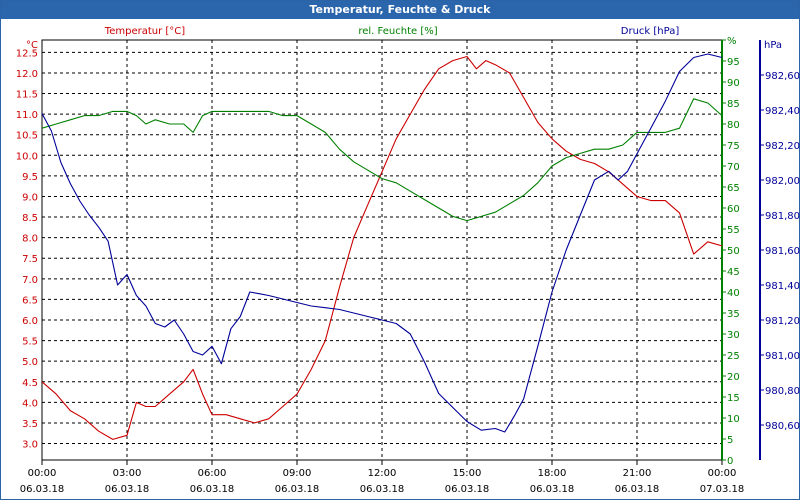 The image size is (800, 500). What do you see at coordinates (27, 136) in the screenshot?
I see `y-tick-temperature: 10.5` at bounding box center [27, 136].